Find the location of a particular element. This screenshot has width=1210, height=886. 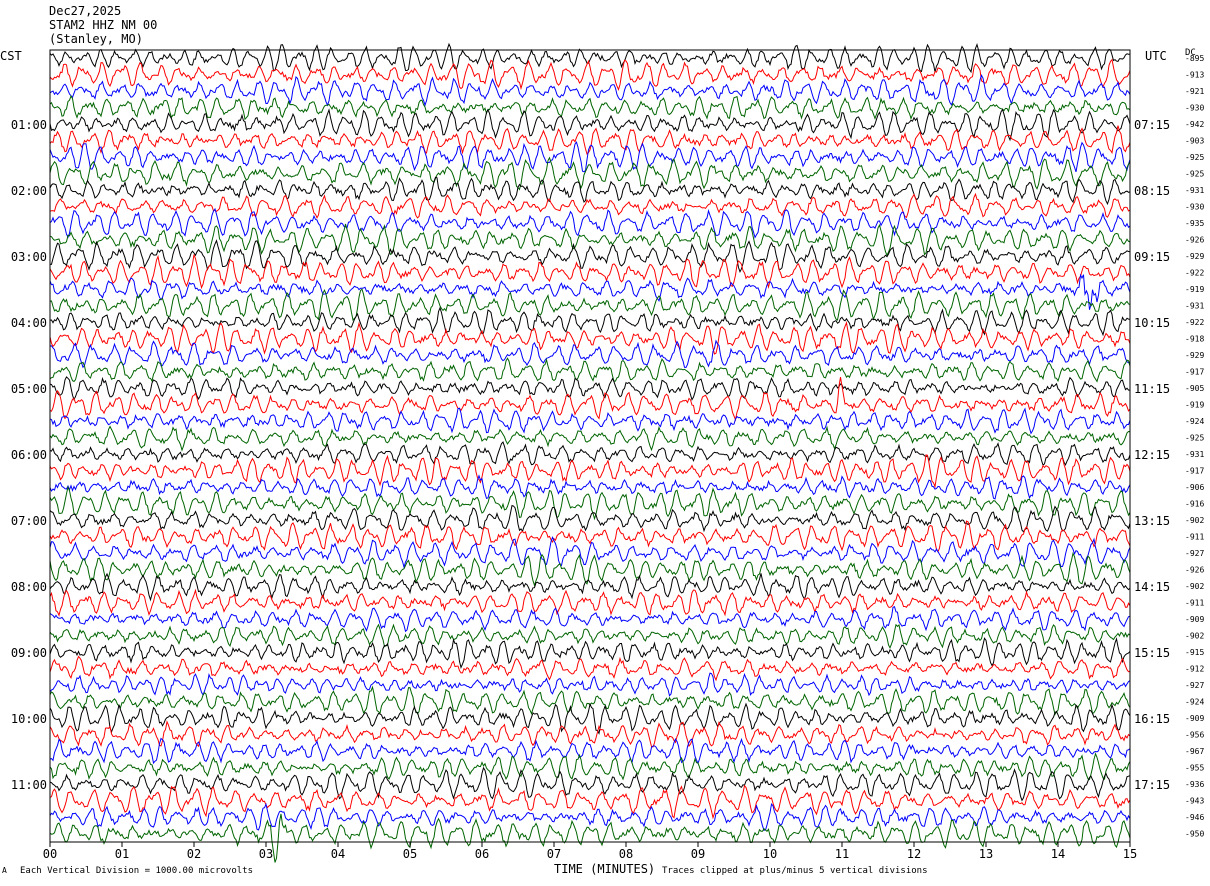

x-tick-label-06: 06 is located at coordinates (482, 854).